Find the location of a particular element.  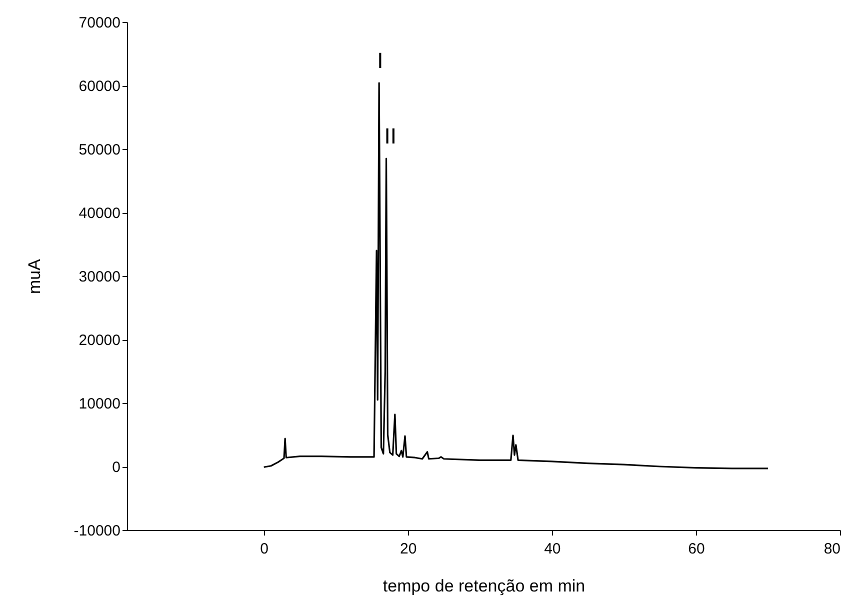

x-tick-label: 80 is located at coordinates (832, 549).